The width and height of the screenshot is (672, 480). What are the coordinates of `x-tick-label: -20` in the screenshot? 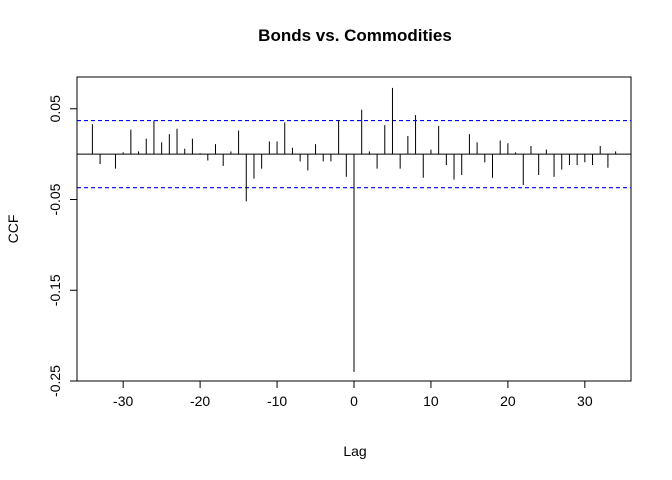 It's located at (200, 401).